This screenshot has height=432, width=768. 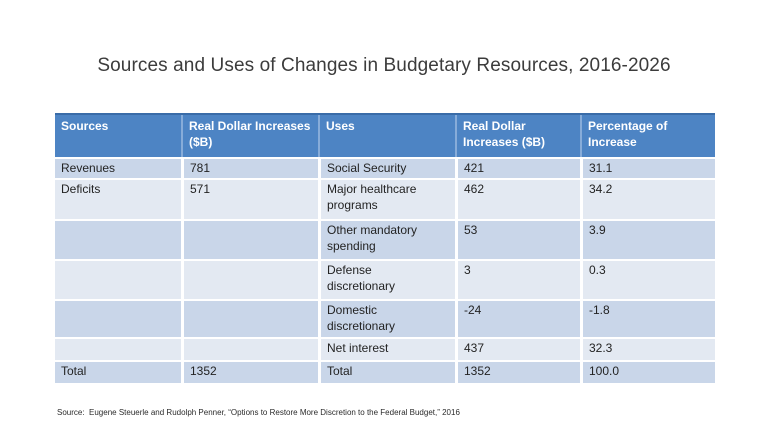 What do you see at coordinates (647, 136) in the screenshot?
I see `header-cell-percentage: Percentage of Increase` at bounding box center [647, 136].